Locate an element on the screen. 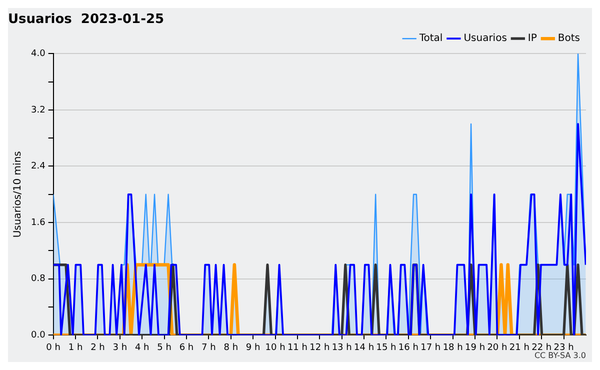 The image size is (600, 370). x-tick-label: 20 h is located at coordinates (497, 347).